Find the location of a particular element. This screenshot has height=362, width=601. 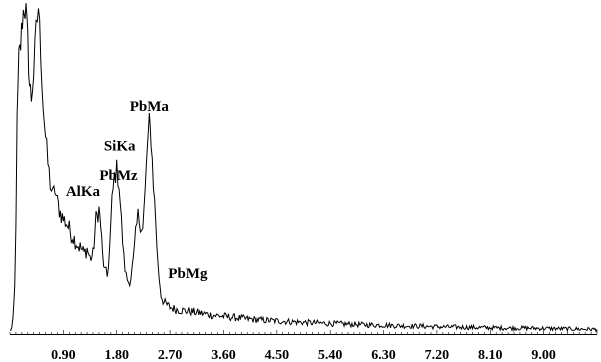

peak-label-pbma: PbMa is located at coordinates (150, 107).